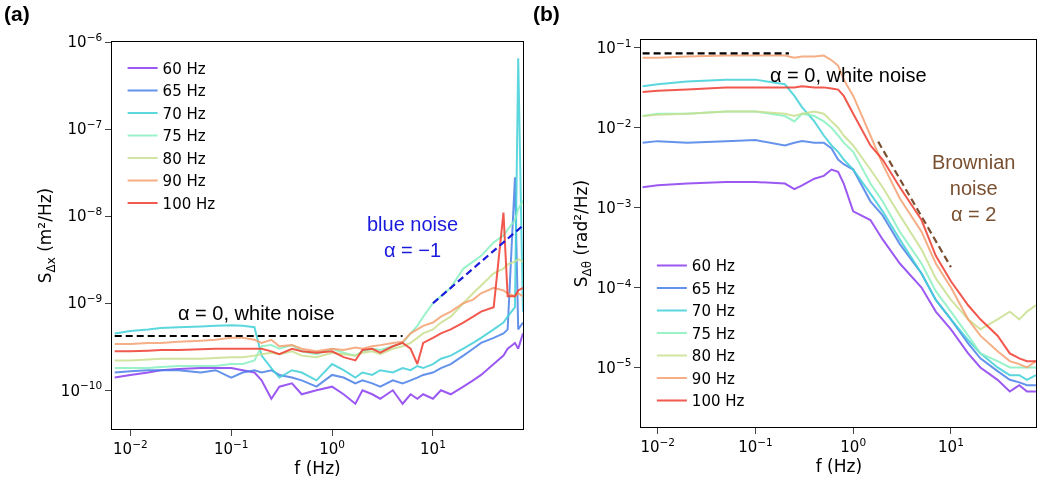  What do you see at coordinates (17, 13) in the screenshot?
I see `chart-title: (a)` at bounding box center [17, 13].